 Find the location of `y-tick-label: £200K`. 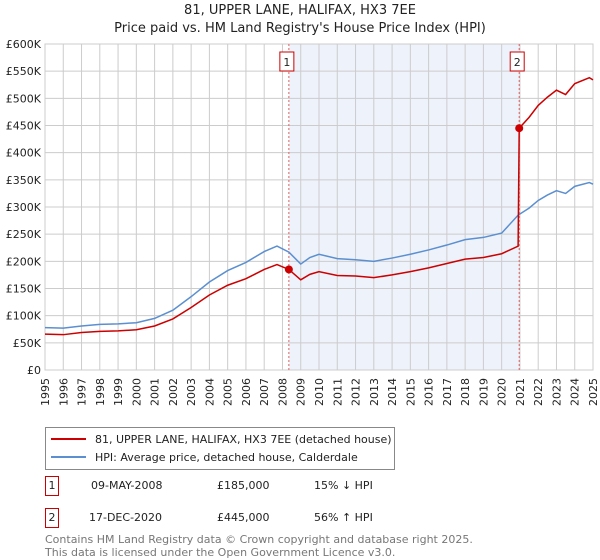

y-tick-label: £200K is located at coordinates (24, 261).